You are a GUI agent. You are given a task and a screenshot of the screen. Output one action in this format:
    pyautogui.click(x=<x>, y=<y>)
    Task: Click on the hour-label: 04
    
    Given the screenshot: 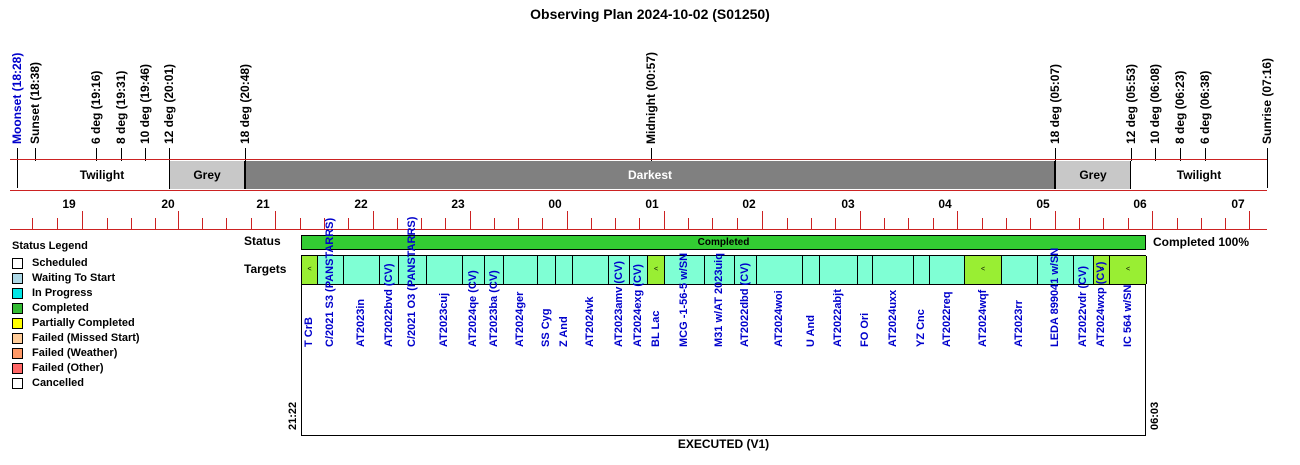 What is the action you would take?
    pyautogui.click(x=945, y=204)
    